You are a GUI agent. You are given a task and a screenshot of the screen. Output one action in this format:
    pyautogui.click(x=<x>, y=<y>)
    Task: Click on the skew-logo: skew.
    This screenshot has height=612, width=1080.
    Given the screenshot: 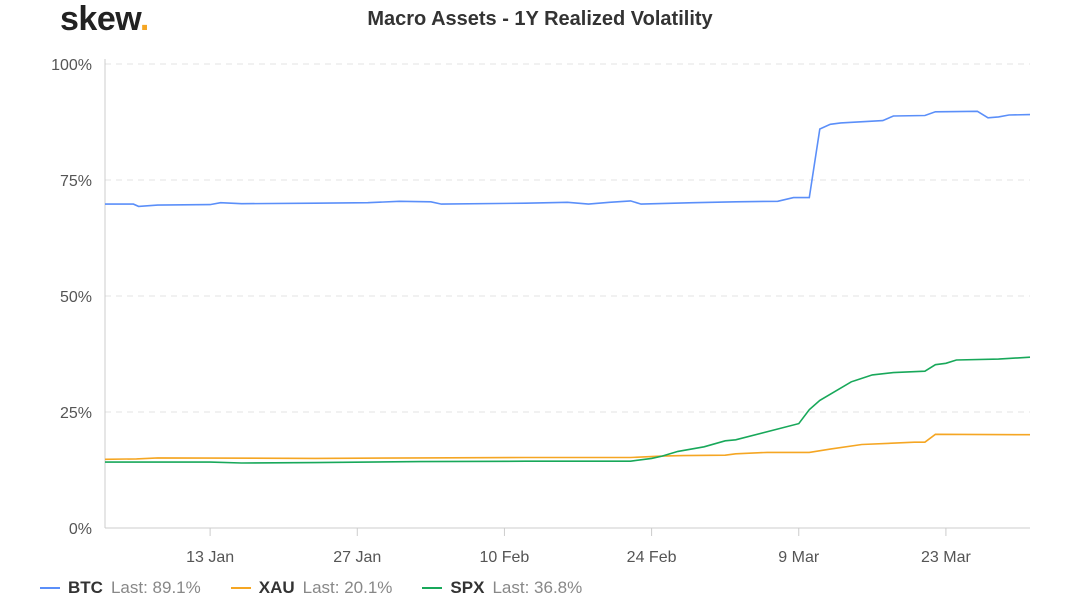 What is the action you would take?
    pyautogui.click(x=104, y=19)
    